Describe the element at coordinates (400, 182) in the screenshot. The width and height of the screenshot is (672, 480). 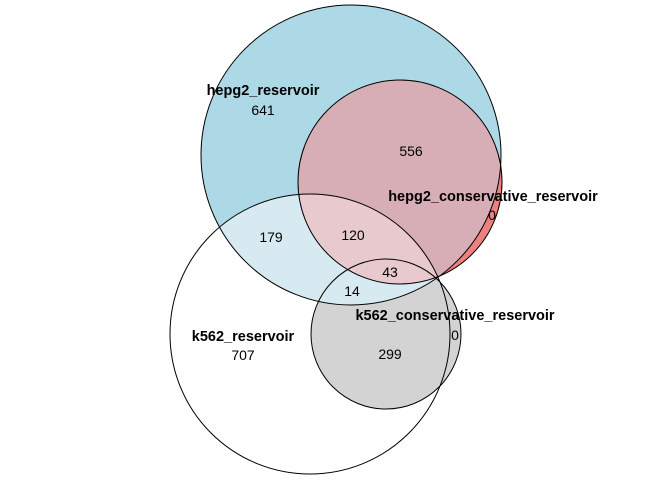
I see `outline-hepg2-conservative-reservoir` at that location.